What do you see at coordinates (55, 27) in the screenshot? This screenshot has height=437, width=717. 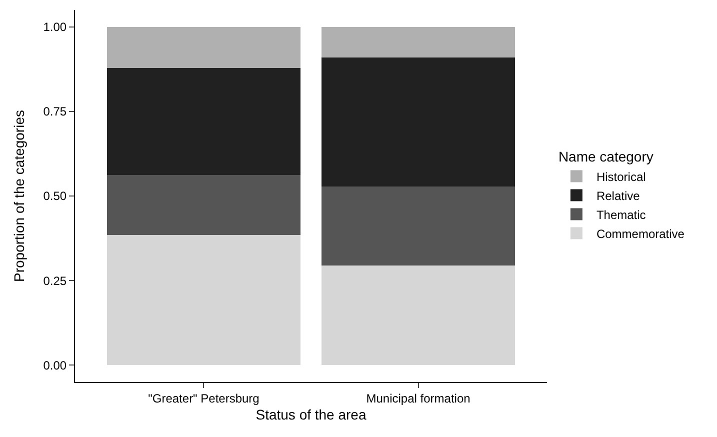 I see `y-tick-label: 1.00` at bounding box center [55, 27].